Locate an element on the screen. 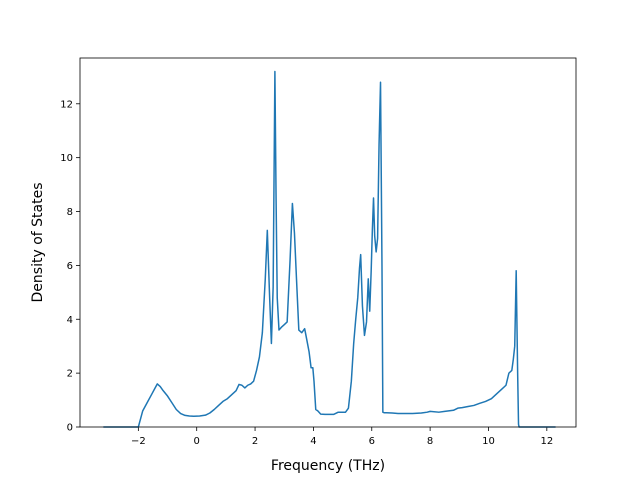  y-tick-label: 2 is located at coordinates (70, 374).